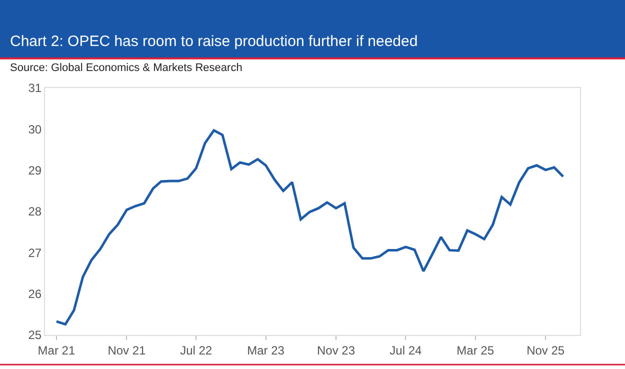  What do you see at coordinates (35, 335) in the screenshot?
I see `y-tick-label: 25` at bounding box center [35, 335].